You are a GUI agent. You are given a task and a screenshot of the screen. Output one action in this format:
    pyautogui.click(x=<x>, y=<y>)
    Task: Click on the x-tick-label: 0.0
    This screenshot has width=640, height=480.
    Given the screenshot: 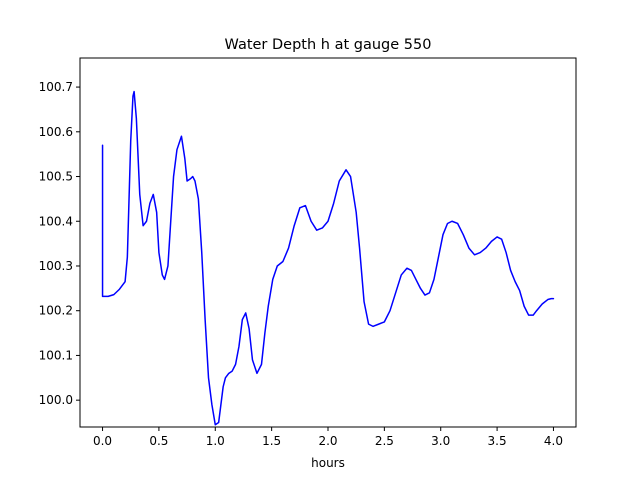 What is the action you would take?
    pyautogui.click(x=102, y=441)
    